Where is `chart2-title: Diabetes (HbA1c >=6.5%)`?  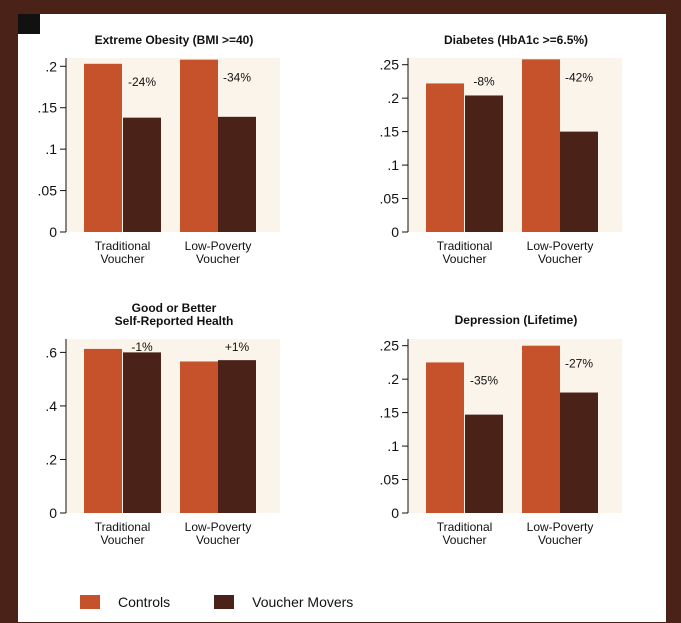 chart2-title: Diabetes (HbA1c >=6.5%) is located at coordinates (516, 40).